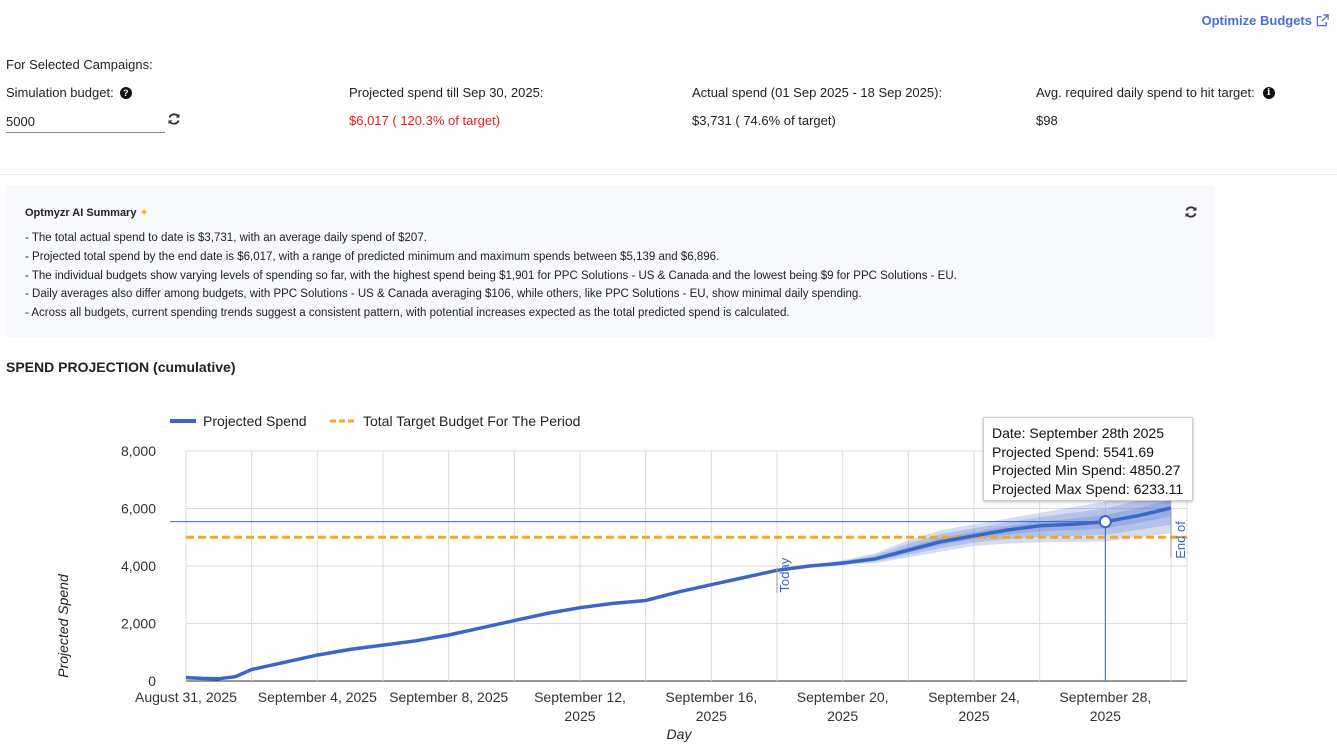 This screenshot has width=1337, height=753. I want to click on y-axis-title: Projected Spend, so click(63, 625).